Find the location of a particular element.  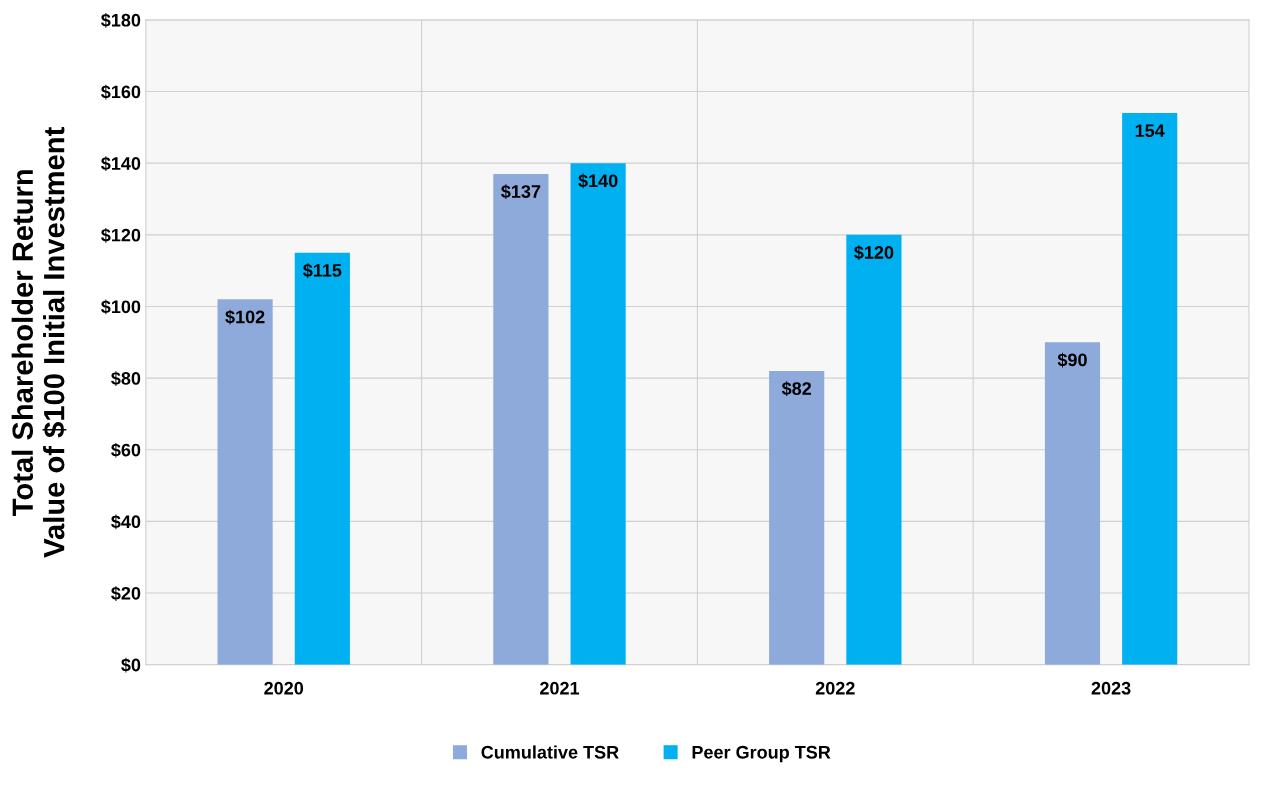

y-tick-label: $120 is located at coordinates (121, 235).